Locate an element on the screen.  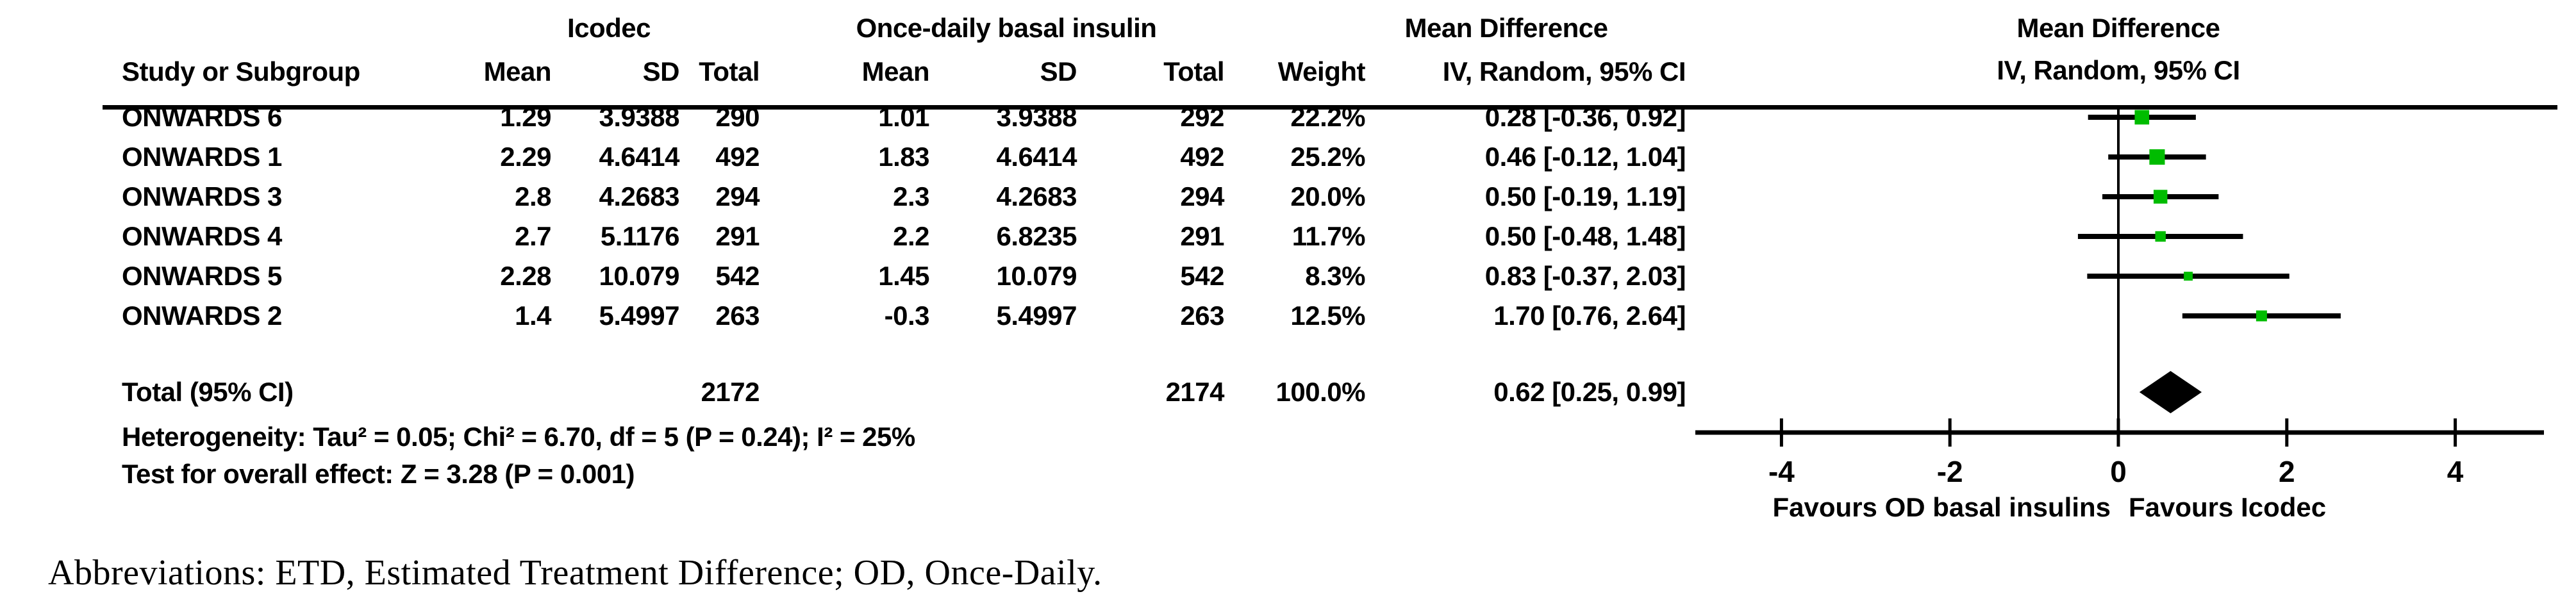
cell-sd-control: 4.2683 is located at coordinates (1036, 196).